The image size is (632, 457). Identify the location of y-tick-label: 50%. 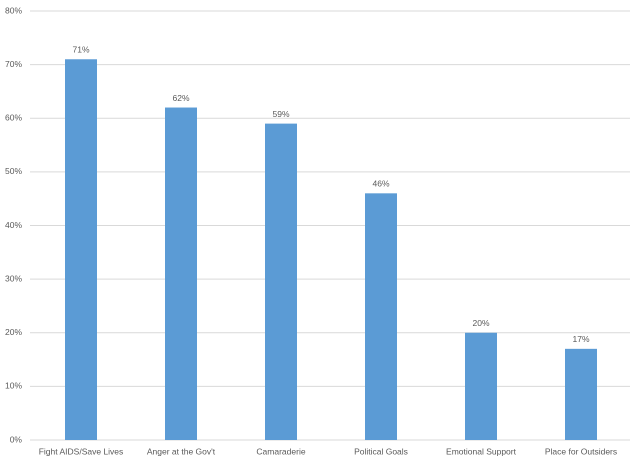
(13, 171).